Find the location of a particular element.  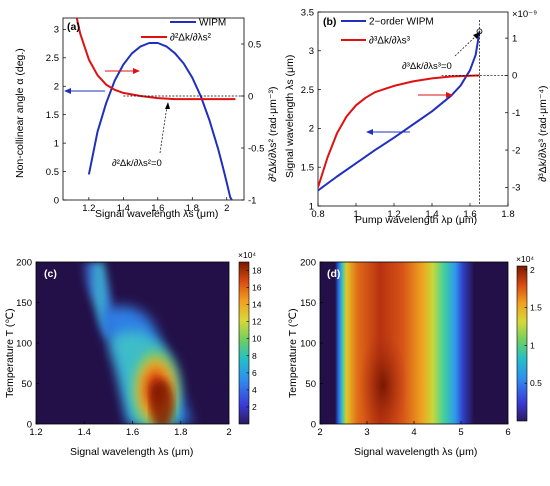

panel-a-ylabel: Non-collinear angle α (deg.) is located at coordinates (20, 113).